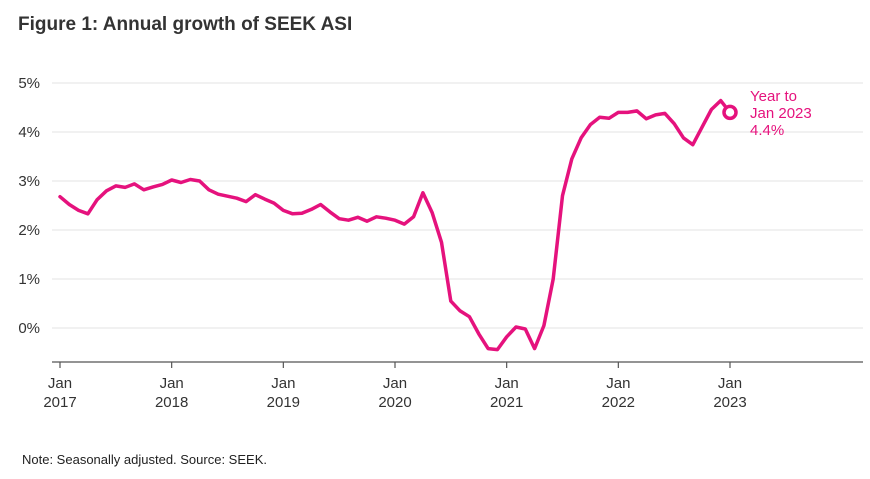 This screenshot has width=870, height=479. What do you see at coordinates (729, 402) in the screenshot?
I see `x-tick-label-year: 2023` at bounding box center [729, 402].